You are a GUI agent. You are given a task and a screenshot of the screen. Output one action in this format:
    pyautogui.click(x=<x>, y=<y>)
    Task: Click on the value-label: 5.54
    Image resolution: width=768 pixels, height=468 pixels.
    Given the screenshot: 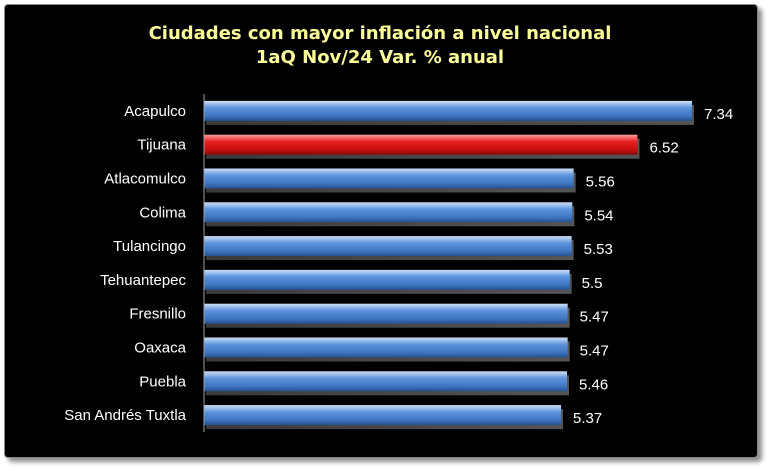 What is the action you would take?
    pyautogui.click(x=598, y=215)
    